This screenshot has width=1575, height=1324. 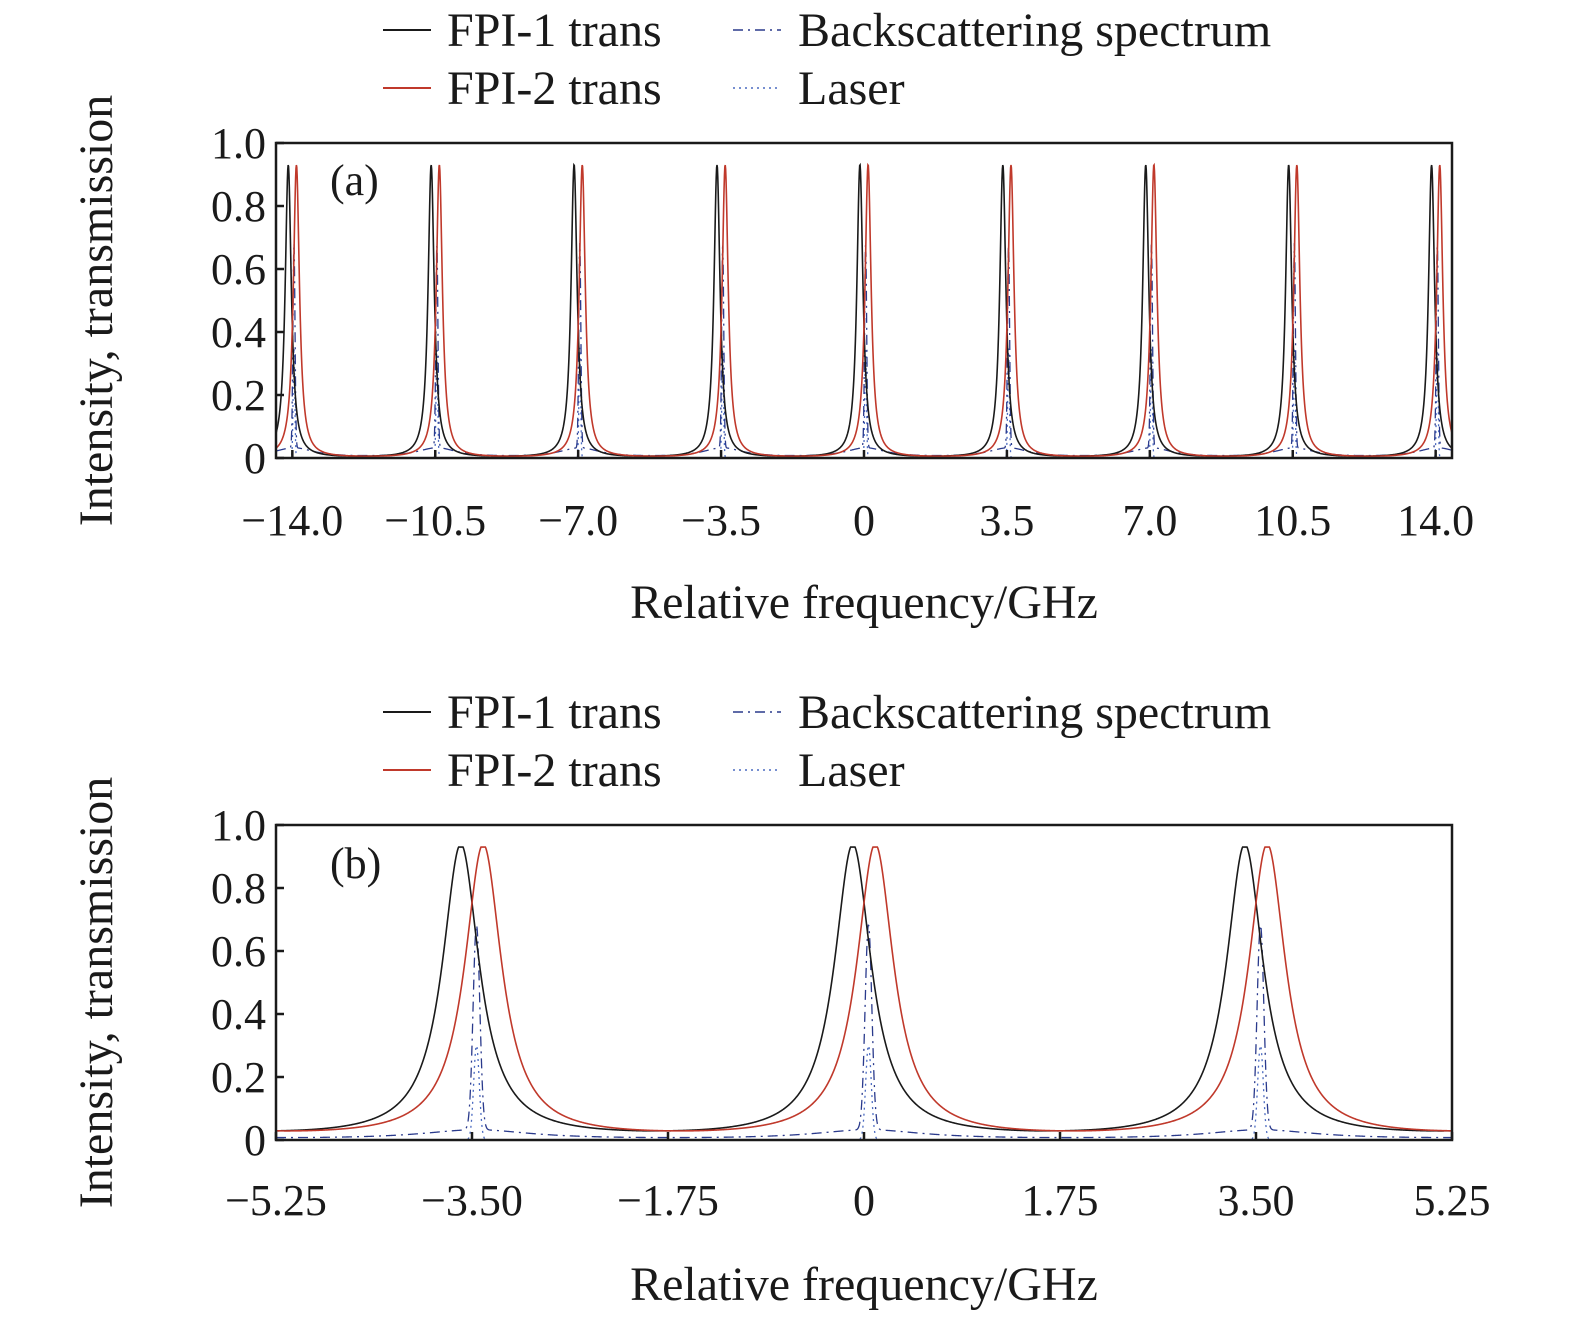 What do you see at coordinates (721, 520) in the screenshot?
I see `x-tick-label: −3.5` at bounding box center [721, 520].